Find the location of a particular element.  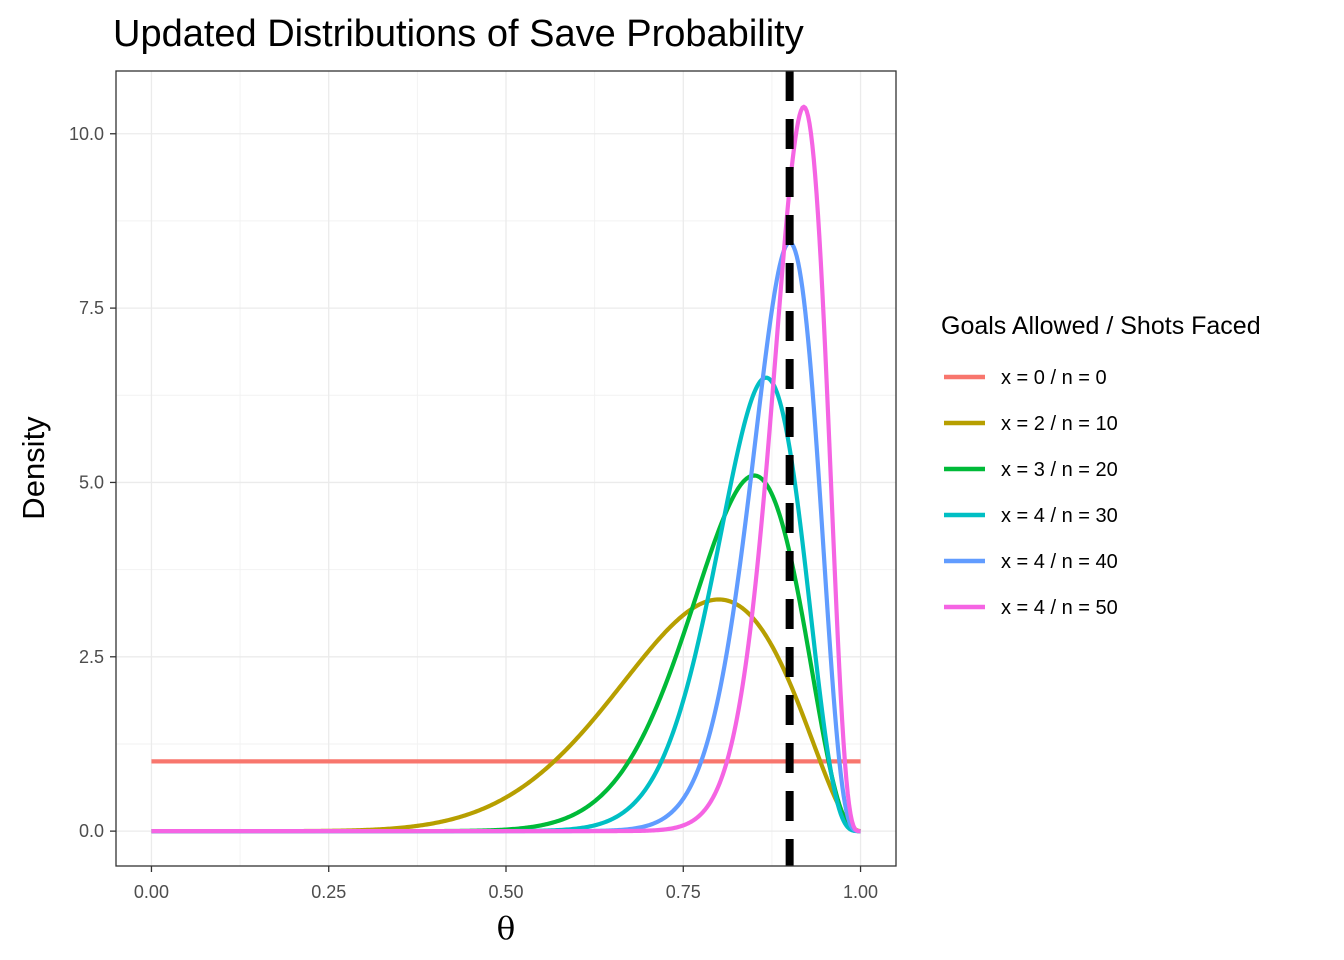

legend-title: Goals Allowed / Shots Faced is located at coordinates (1101, 326).